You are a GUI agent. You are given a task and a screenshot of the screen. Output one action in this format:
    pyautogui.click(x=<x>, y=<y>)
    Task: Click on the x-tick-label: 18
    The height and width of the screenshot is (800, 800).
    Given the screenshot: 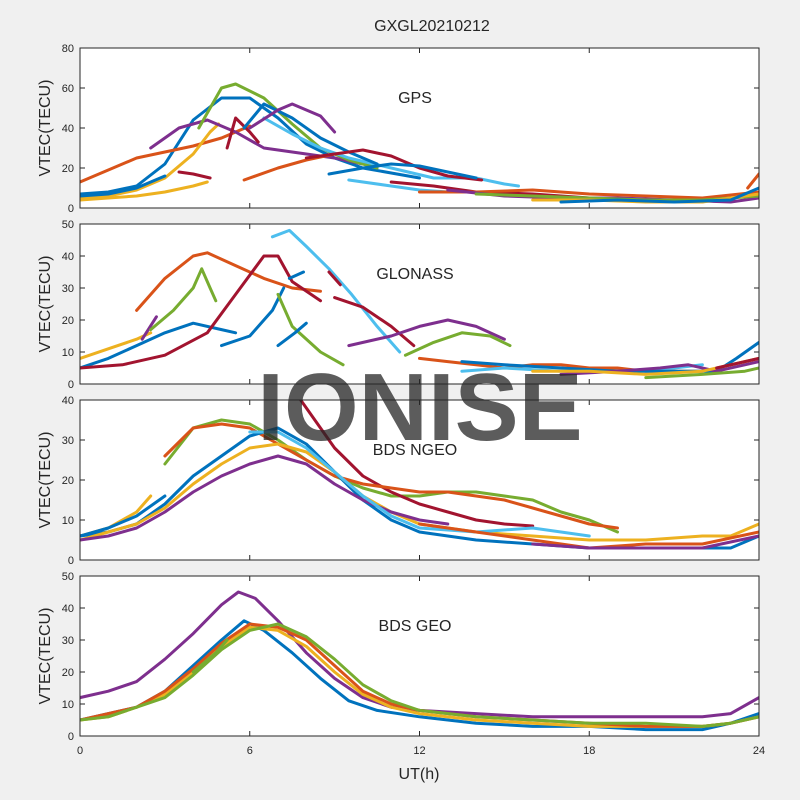 What is the action you would take?
    pyautogui.click(x=589, y=751)
    